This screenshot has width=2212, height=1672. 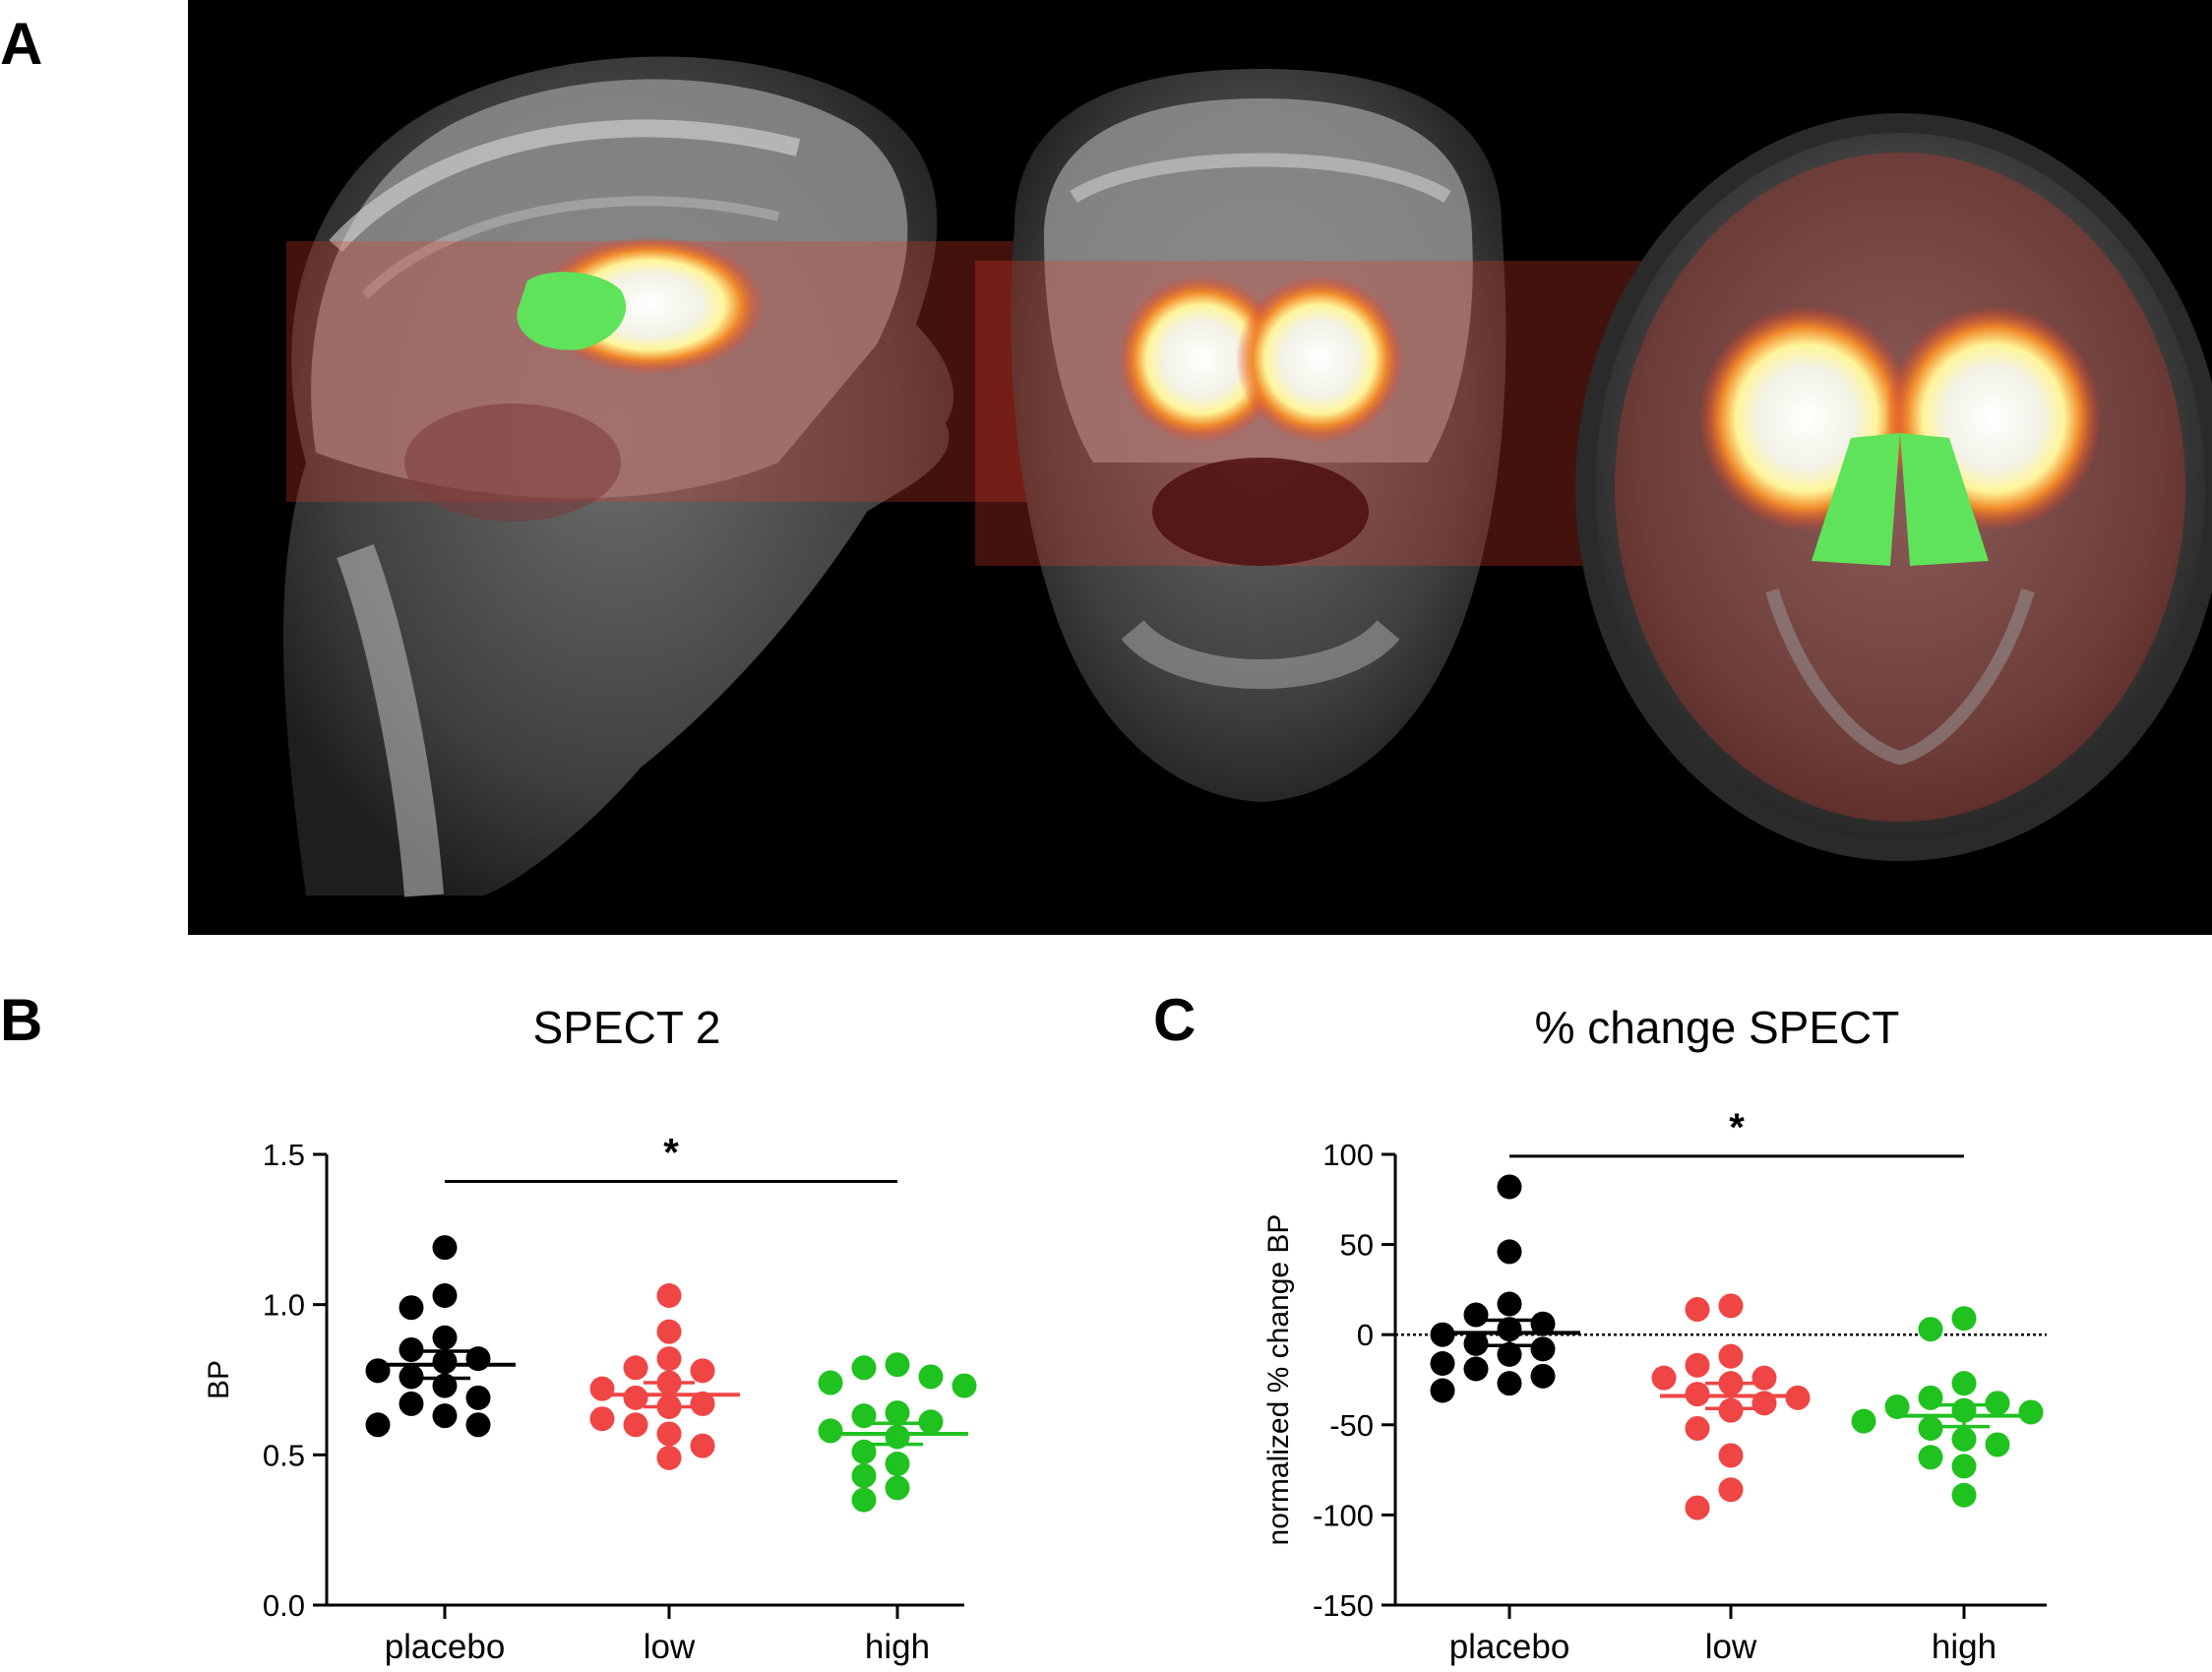 I want to click on axial-view, so click(x=1893, y=487).